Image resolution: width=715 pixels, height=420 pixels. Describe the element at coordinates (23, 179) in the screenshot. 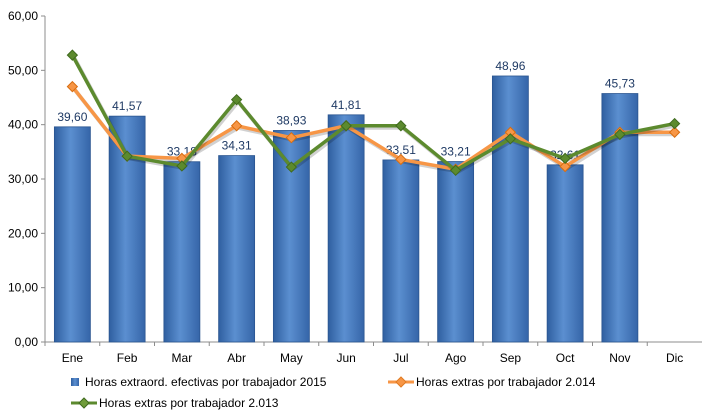

I see `y-tick-label: 30,00` at that location.